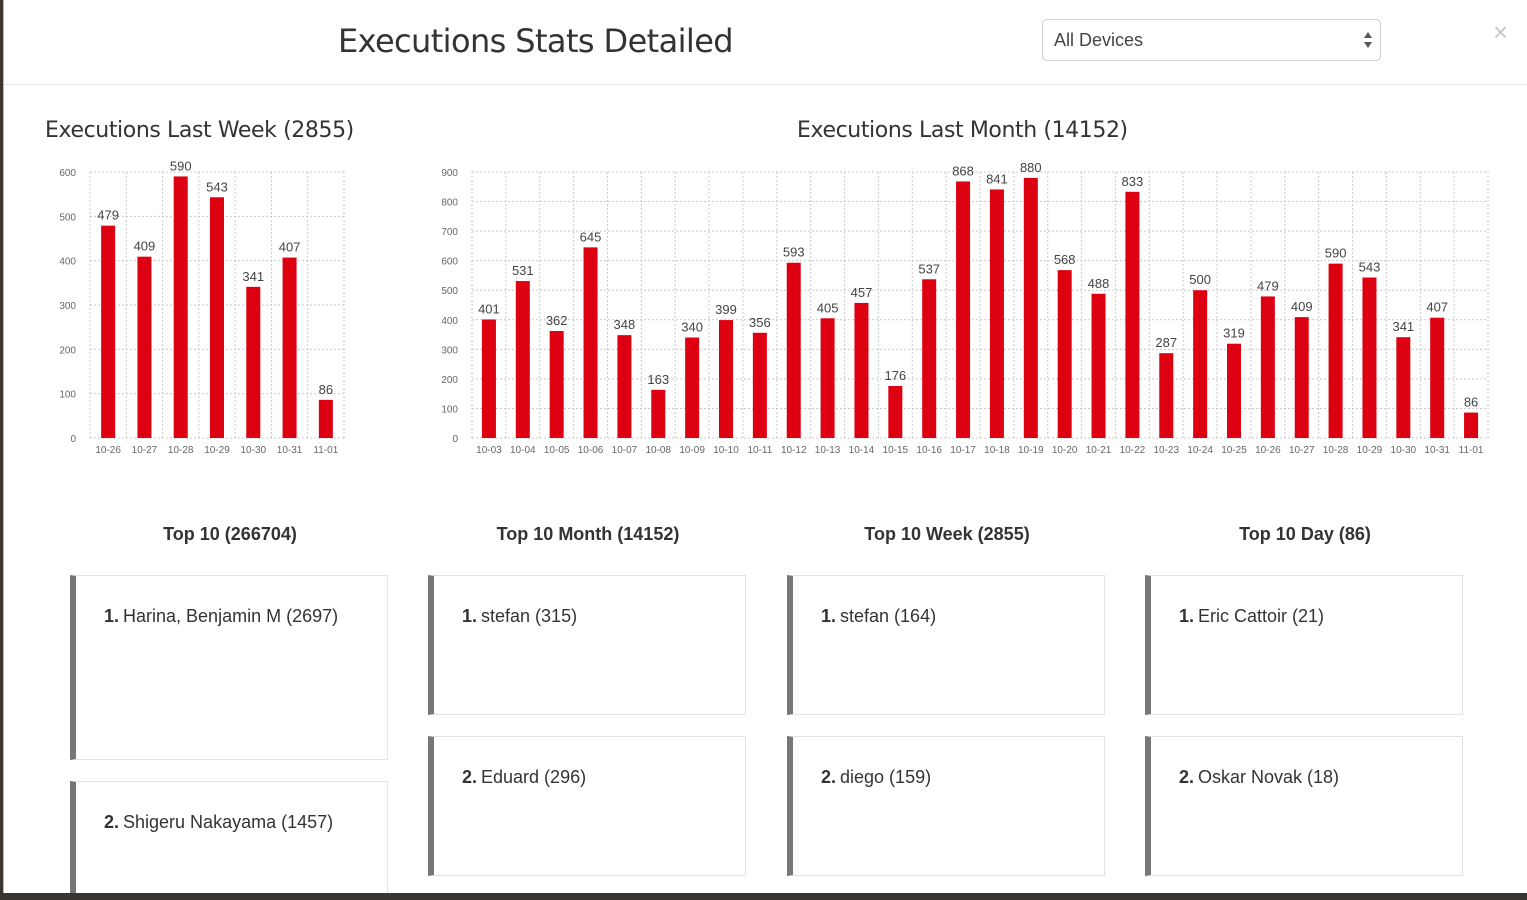 The width and height of the screenshot is (1527, 900). Describe the element at coordinates (1166, 342) in the screenshot. I see `data-label: 287` at that location.